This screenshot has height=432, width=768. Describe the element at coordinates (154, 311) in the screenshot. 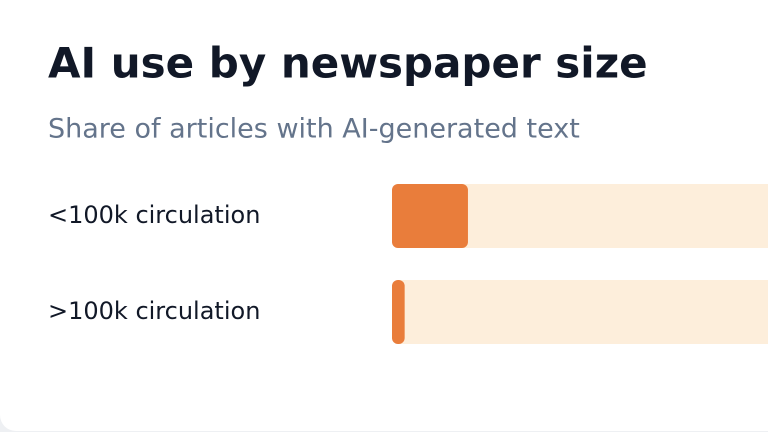

I see `category-label: >100k circulation` at that location.